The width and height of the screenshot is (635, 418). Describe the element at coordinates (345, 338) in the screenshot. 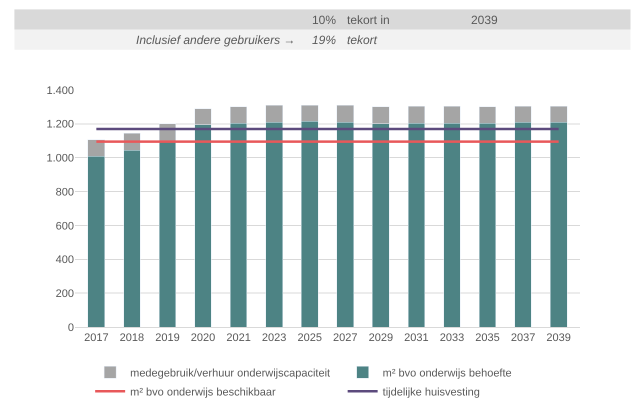

I see `x-tick-label: 2027` at that location.